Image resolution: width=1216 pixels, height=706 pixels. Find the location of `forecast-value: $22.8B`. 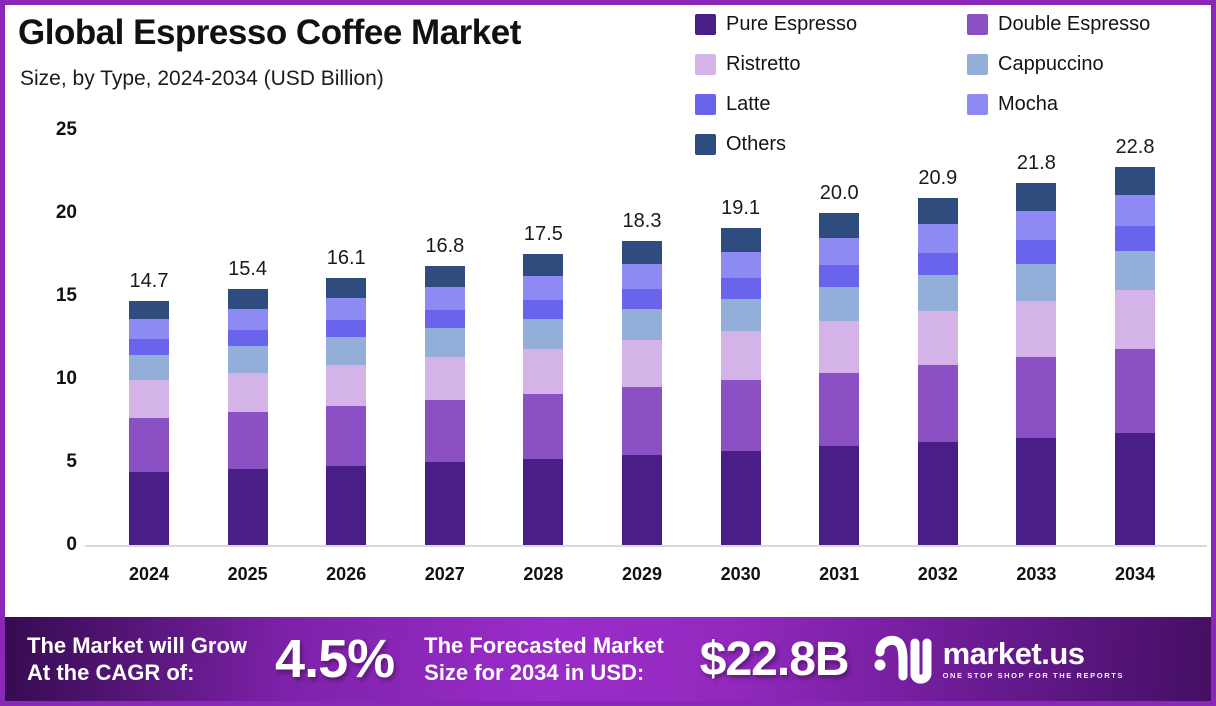

forecast-value: $22.8B is located at coordinates (774, 659).